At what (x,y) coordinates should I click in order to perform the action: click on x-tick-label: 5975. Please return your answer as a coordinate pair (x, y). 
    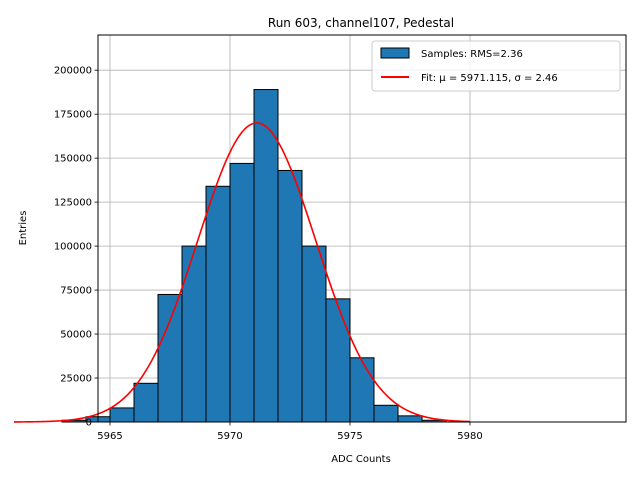
    Looking at the image, I should click on (349, 436).